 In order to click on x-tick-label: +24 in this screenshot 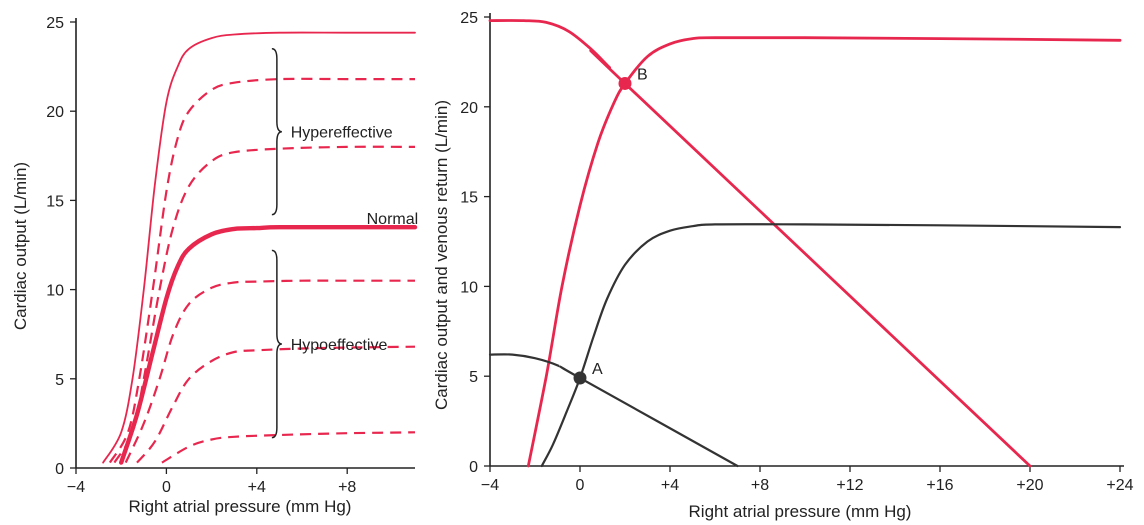, I will do `click(1119, 485)`.